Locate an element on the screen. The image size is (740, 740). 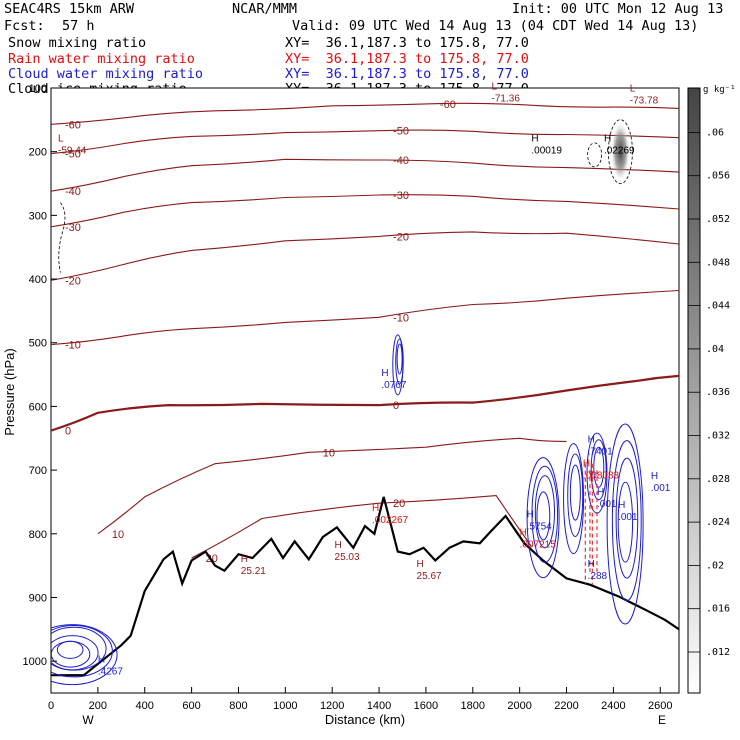
x-tick-label: 1600 is located at coordinates (426, 706).